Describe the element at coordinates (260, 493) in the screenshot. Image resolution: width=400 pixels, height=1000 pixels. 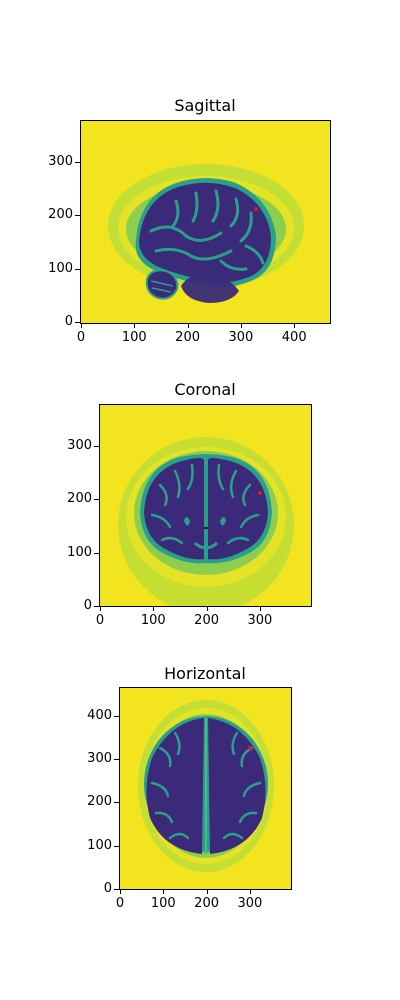
I see `coronal-marker` at that location.